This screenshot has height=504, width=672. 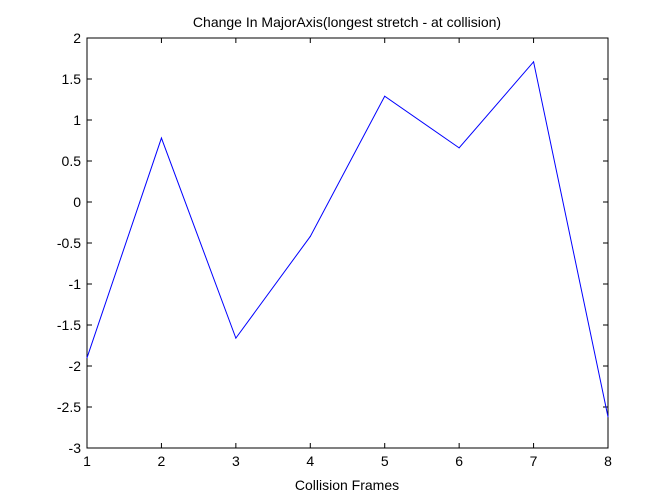 I want to click on x-tick-label: 2, so click(x=162, y=461).